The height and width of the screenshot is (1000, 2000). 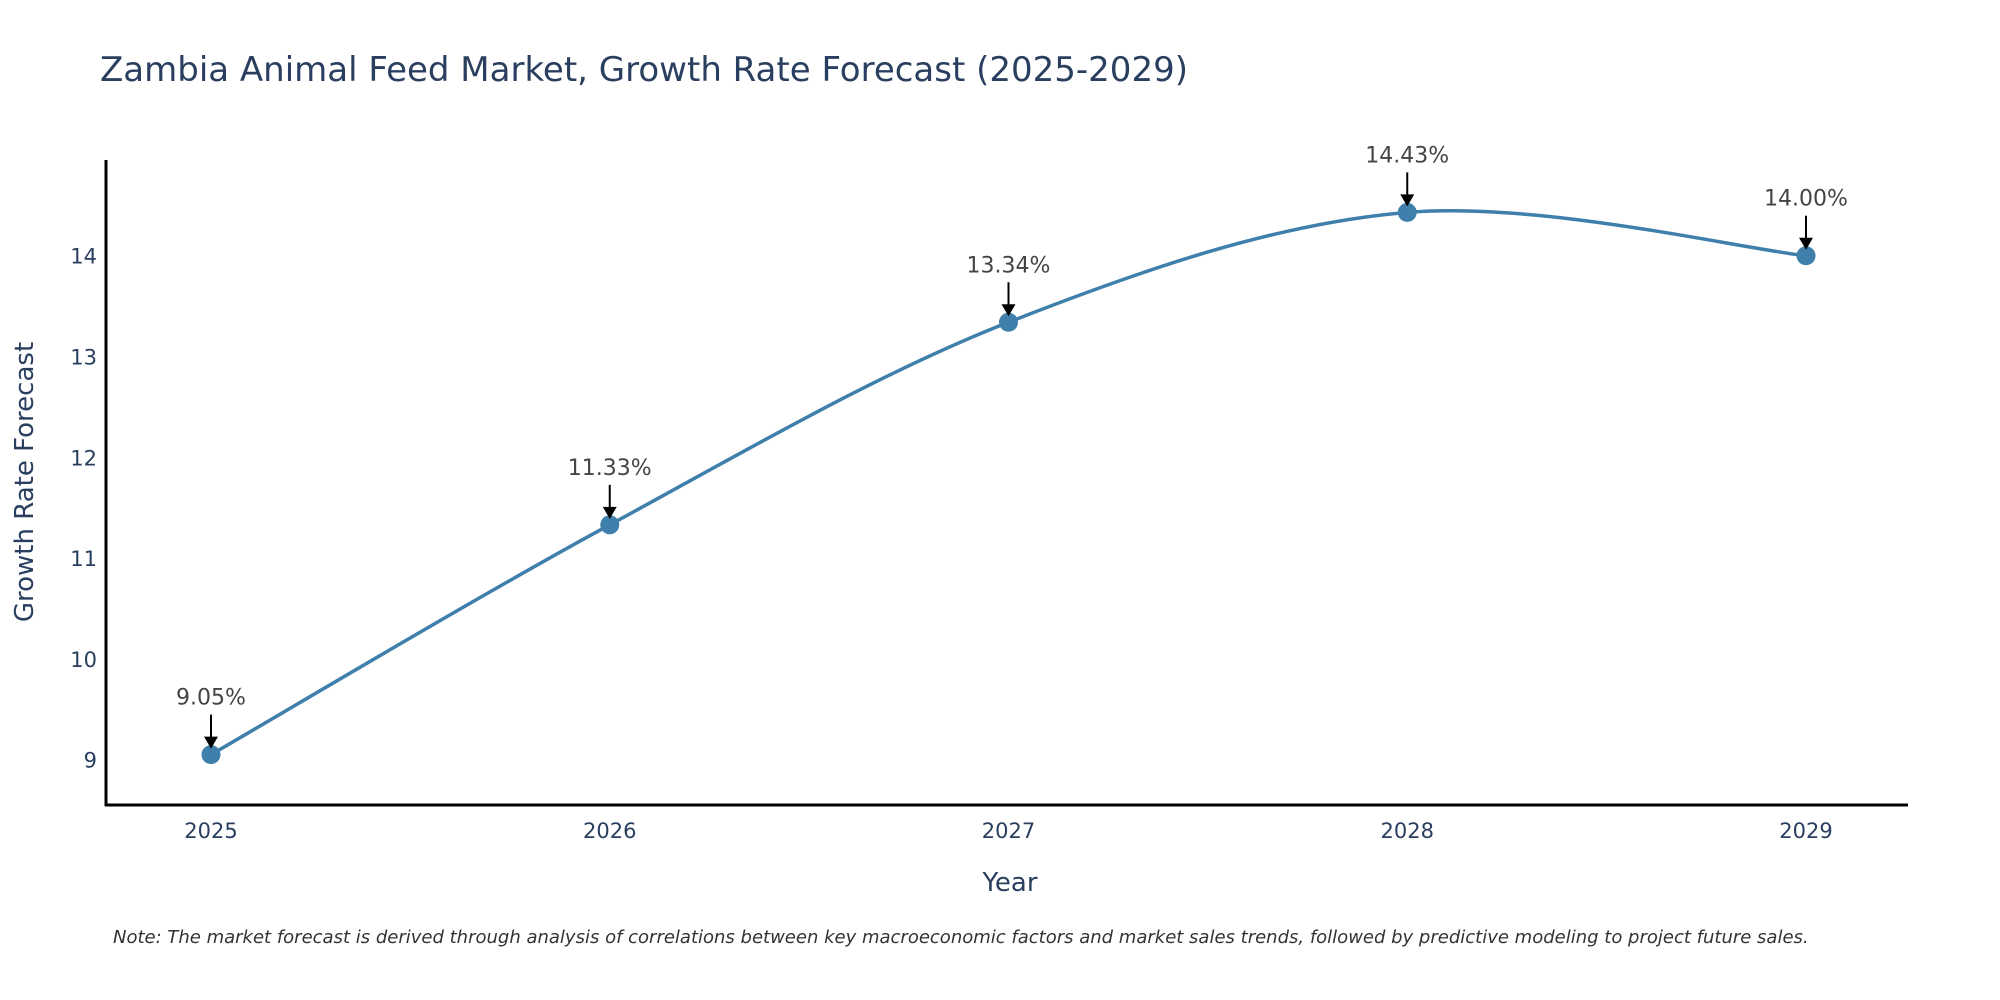 I want to click on y-tick-label: 14, so click(x=83, y=257).